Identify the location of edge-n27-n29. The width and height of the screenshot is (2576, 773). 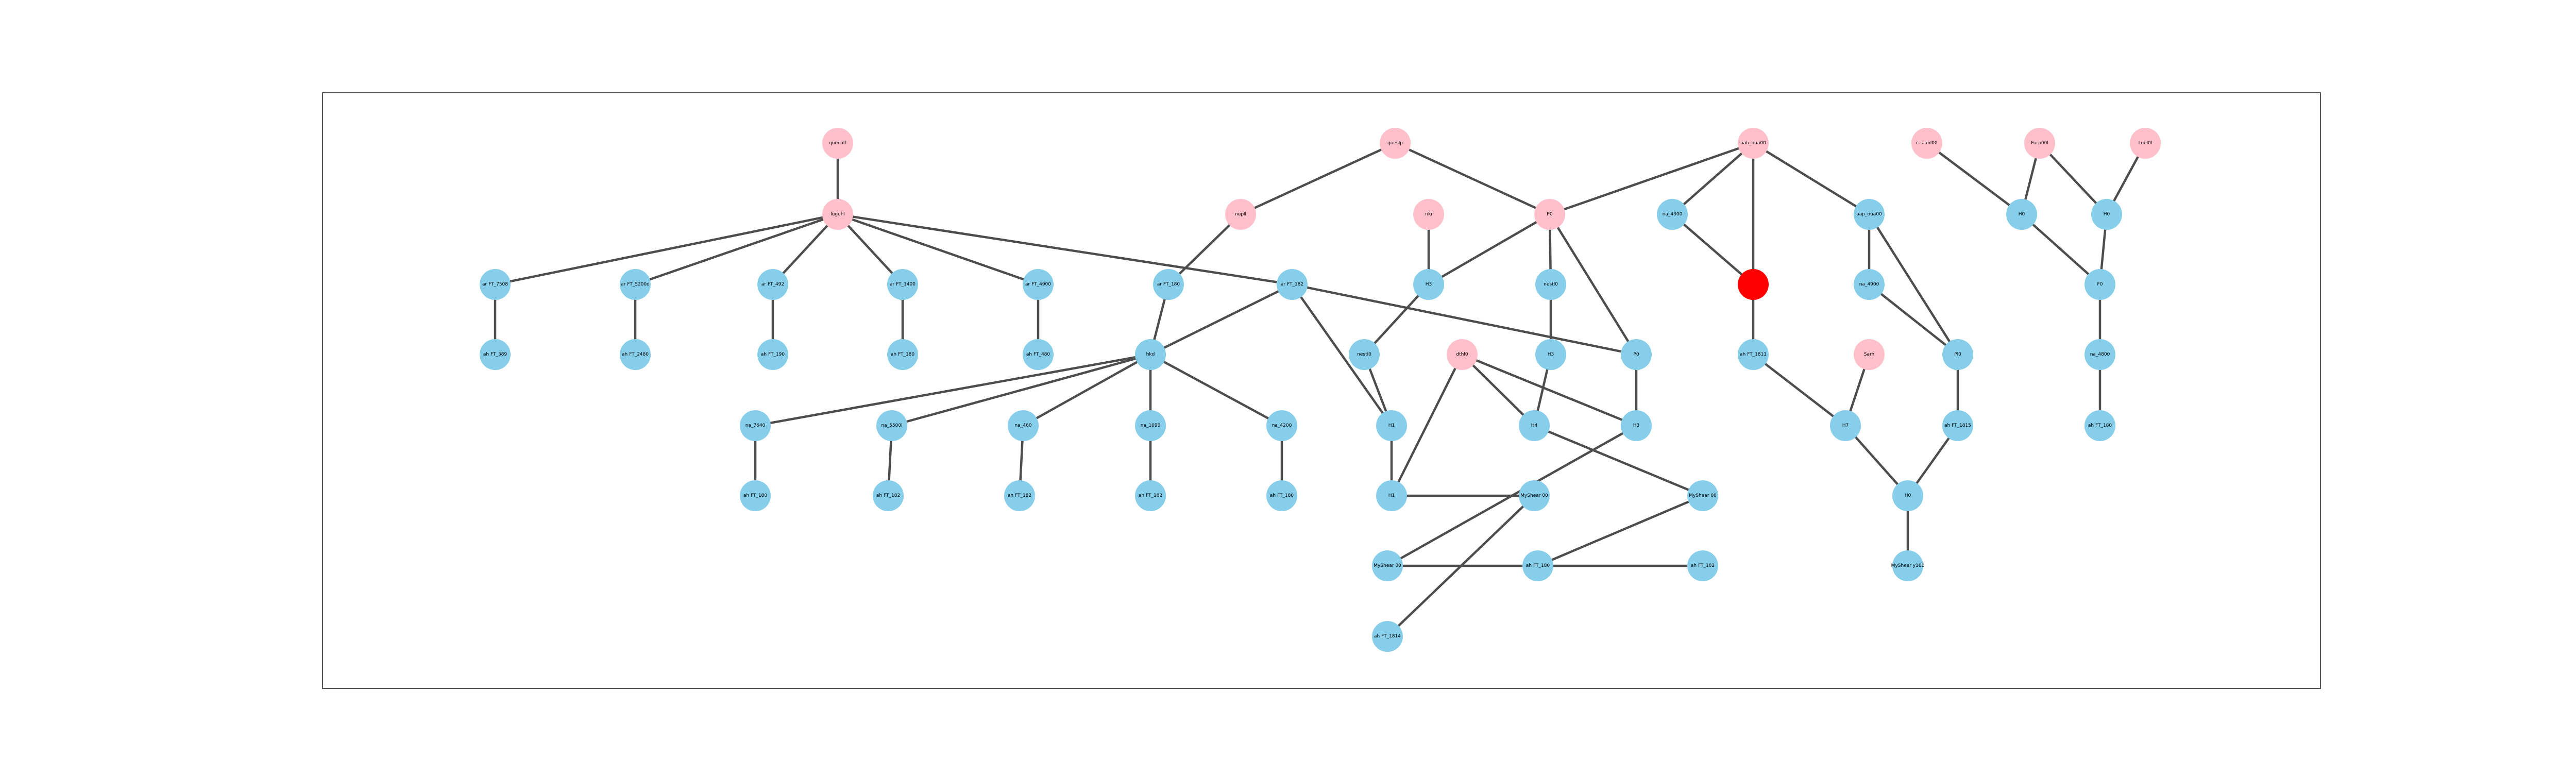
(1472, 179).